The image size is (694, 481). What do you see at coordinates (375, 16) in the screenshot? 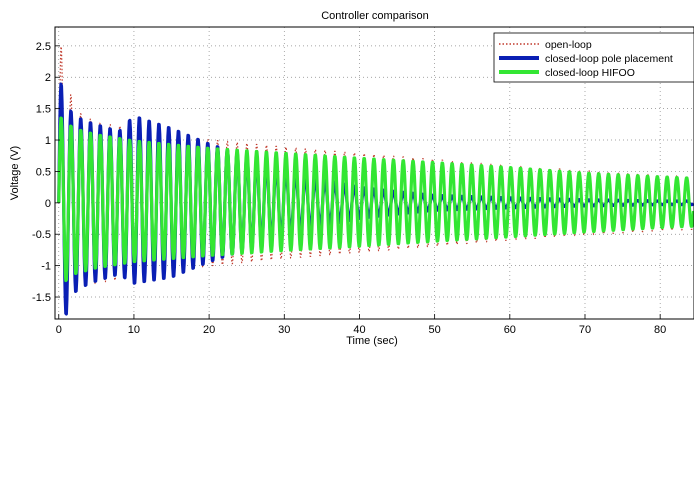
I see `chart-title: Controller comparison` at bounding box center [375, 16].